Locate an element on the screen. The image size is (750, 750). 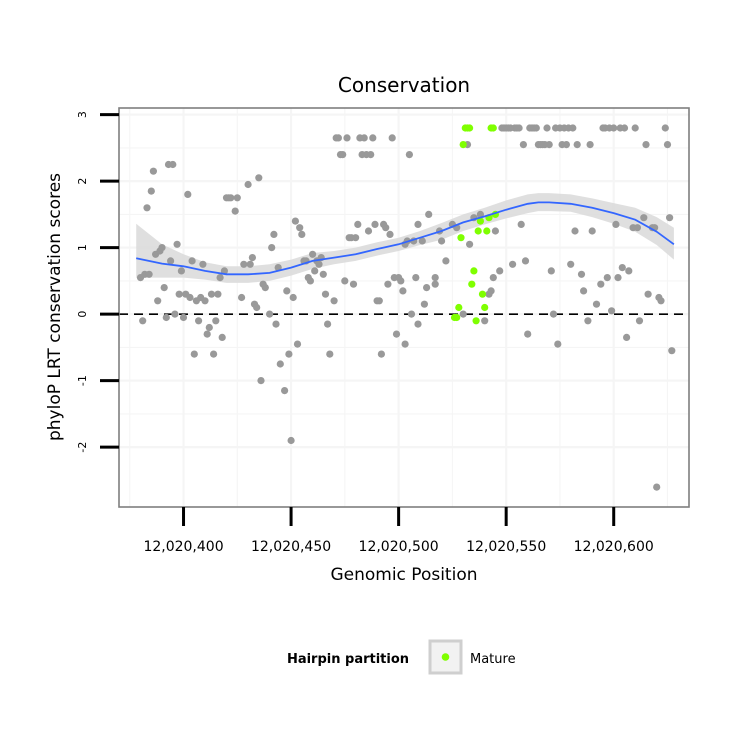
confidence-band is located at coordinates (405, 238).